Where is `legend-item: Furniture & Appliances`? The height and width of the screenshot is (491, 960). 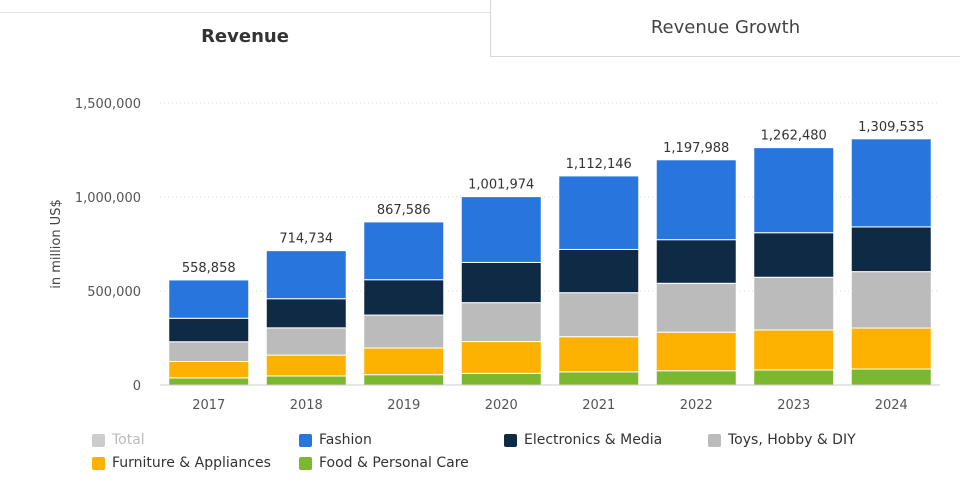
legend-item: Furniture & Appliances is located at coordinates (181, 463).